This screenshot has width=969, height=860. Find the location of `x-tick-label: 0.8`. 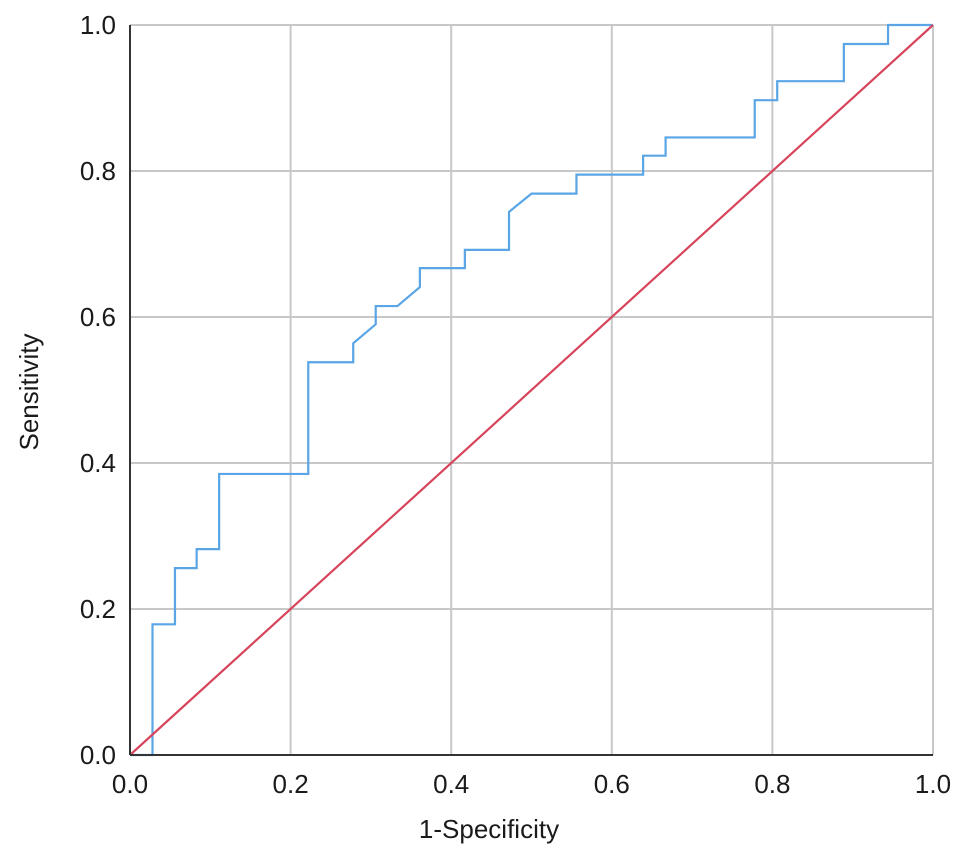

x-tick-label: 0.8 is located at coordinates (772, 784).